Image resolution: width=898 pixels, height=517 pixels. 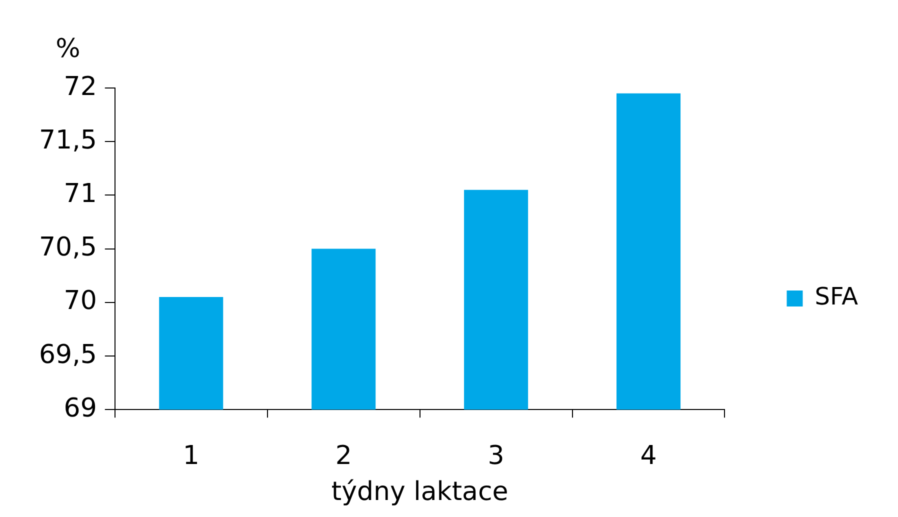 What do you see at coordinates (836, 296) in the screenshot?
I see `legend-label: SFA` at bounding box center [836, 296].